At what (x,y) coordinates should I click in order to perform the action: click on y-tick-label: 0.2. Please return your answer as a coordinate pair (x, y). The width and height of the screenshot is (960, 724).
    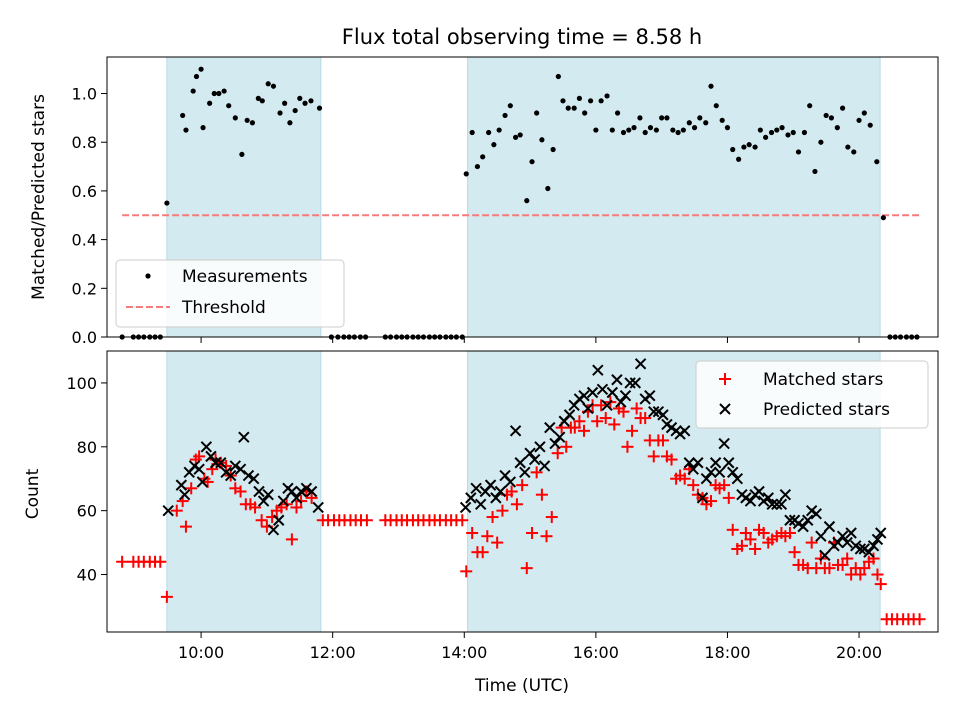
    Looking at the image, I should click on (84, 288).